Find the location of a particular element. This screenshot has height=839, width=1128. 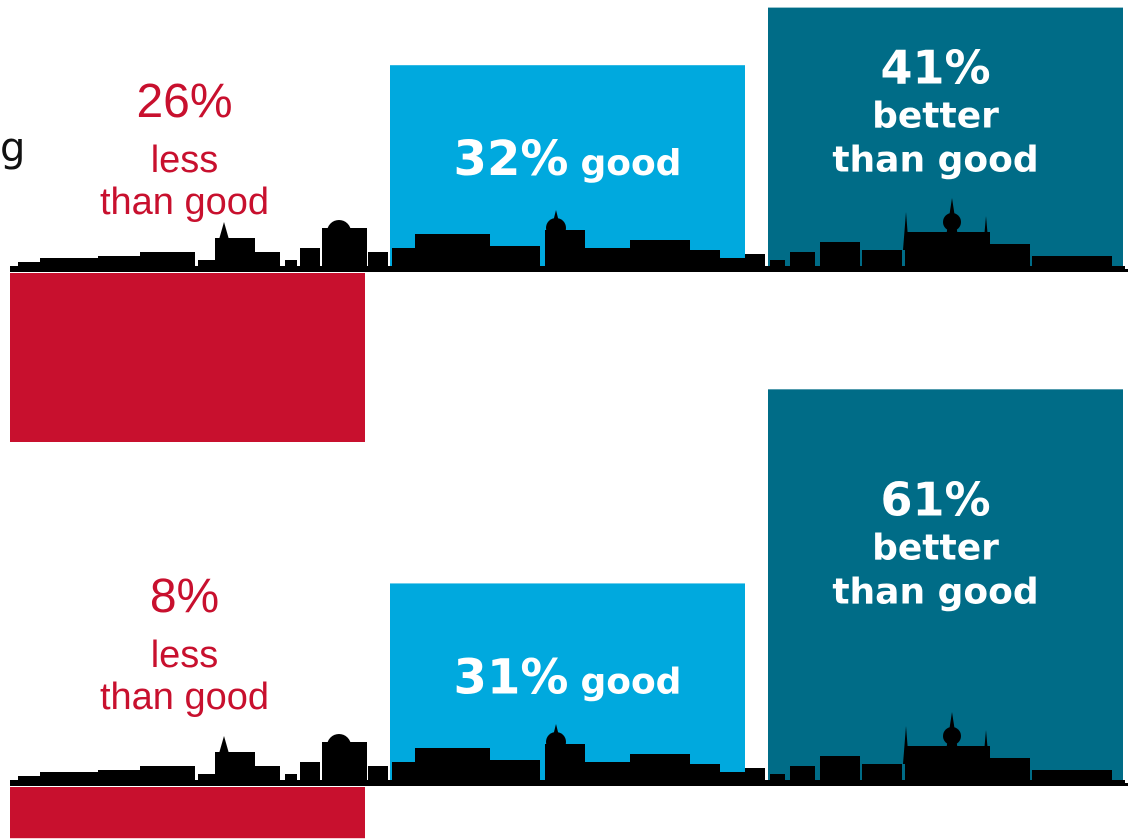

data-label-value: 32% is located at coordinates (511, 159).